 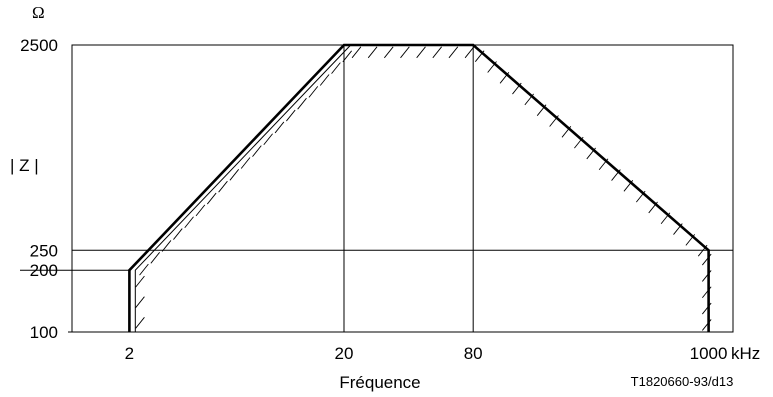 What do you see at coordinates (44, 250) in the screenshot?
I see `y-tick-label-250: 250` at bounding box center [44, 250].